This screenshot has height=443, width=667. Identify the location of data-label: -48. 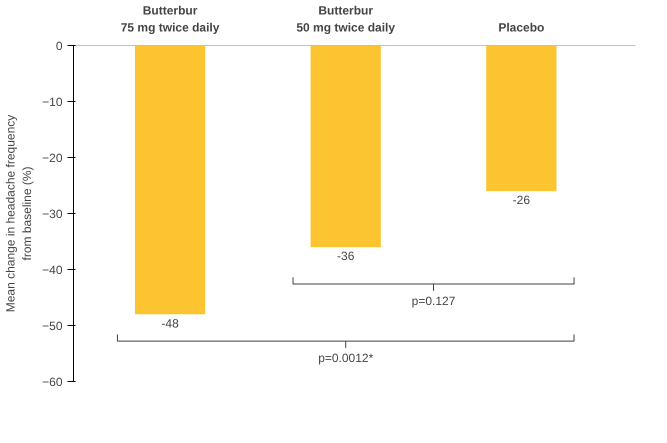
(170, 323).